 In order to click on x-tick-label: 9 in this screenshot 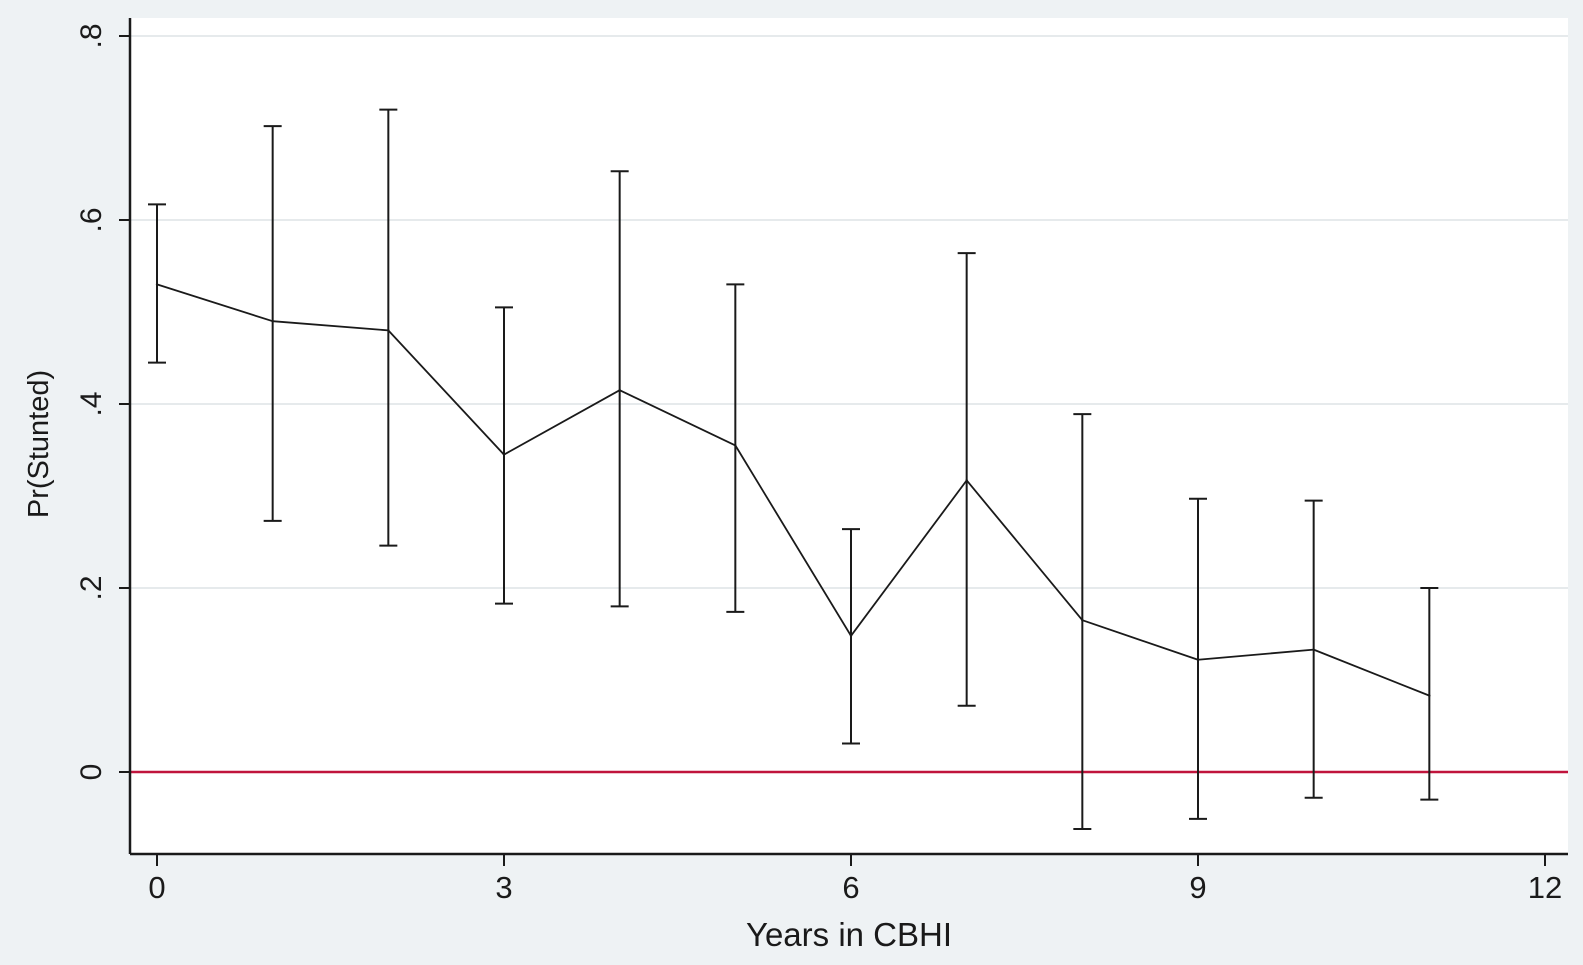, I will do `click(1197, 887)`.